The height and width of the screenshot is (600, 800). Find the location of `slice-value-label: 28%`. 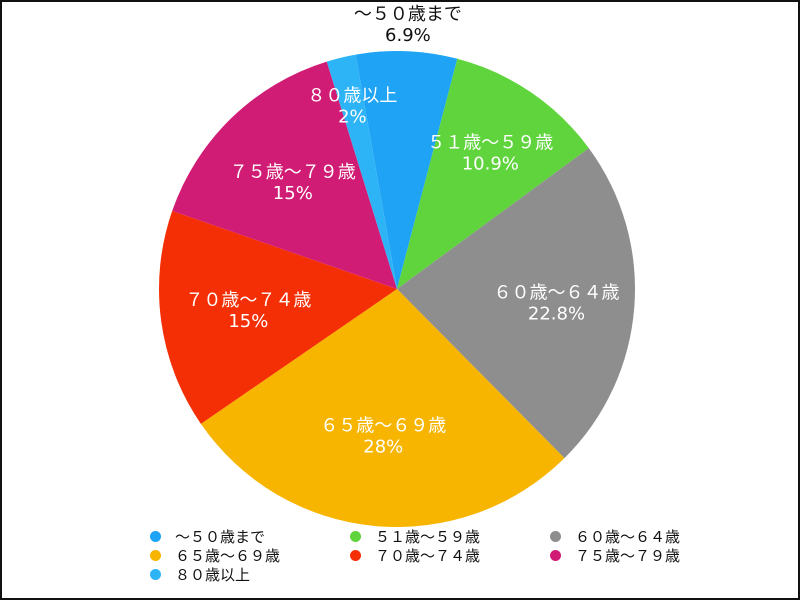

slice-value-label: 28% is located at coordinates (383, 446).